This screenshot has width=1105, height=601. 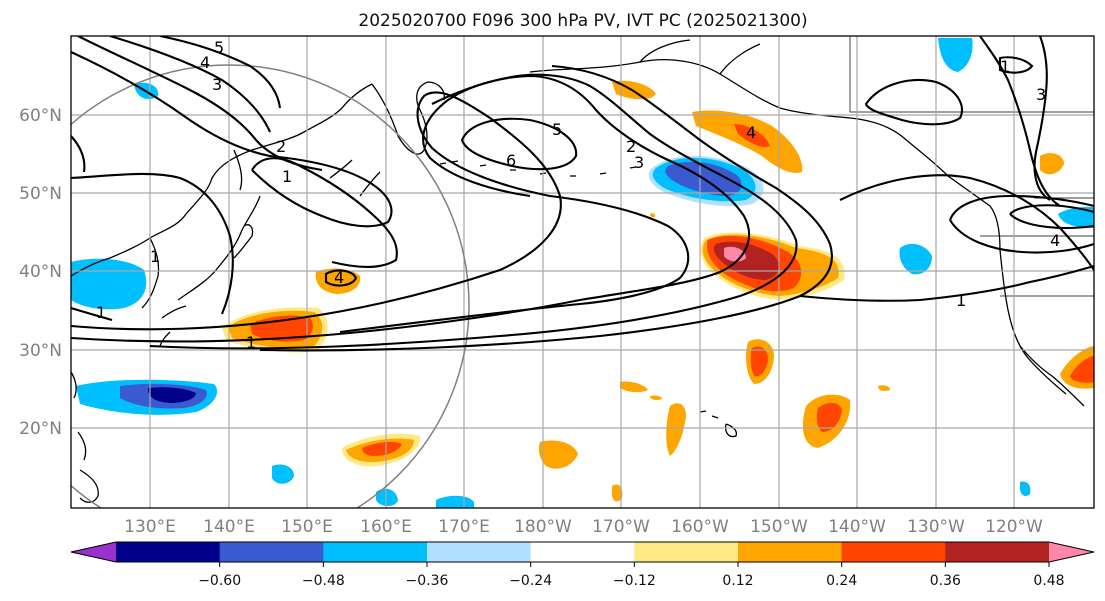 I want to click on colorbar-tick-label: −0.24, so click(x=530, y=581).